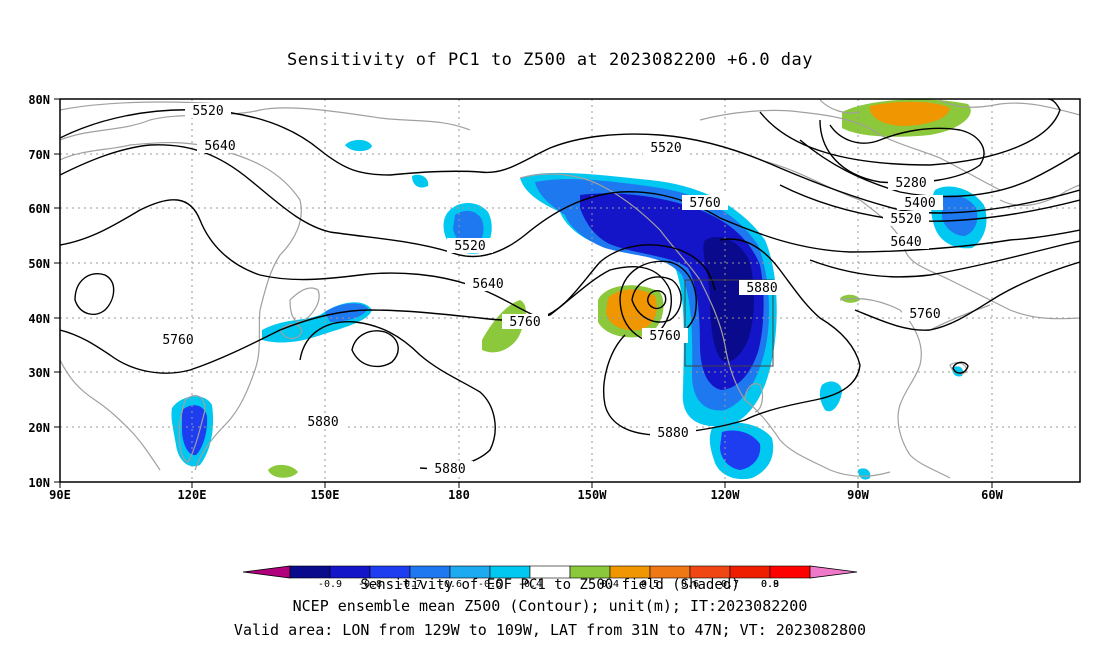 The height and width of the screenshot is (650, 1100). What do you see at coordinates (726, 495) in the screenshot?
I see `x-tick-label: 120W` at bounding box center [726, 495].